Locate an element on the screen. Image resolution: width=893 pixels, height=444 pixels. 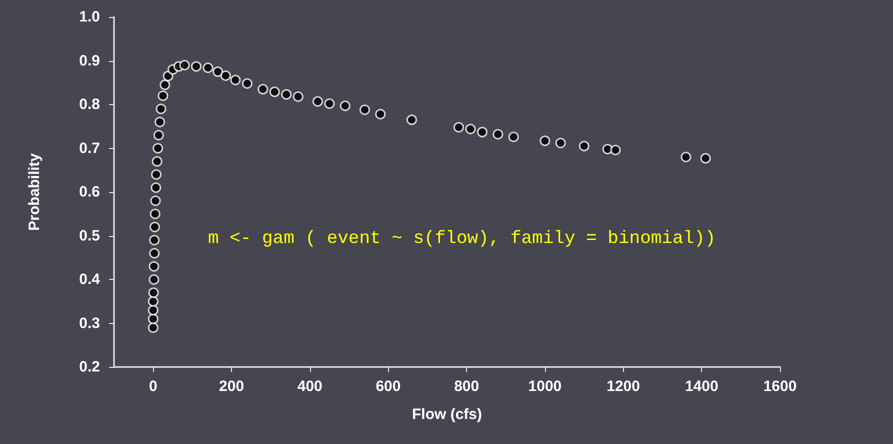
x-tick-label: 400 is located at coordinates (309, 386).